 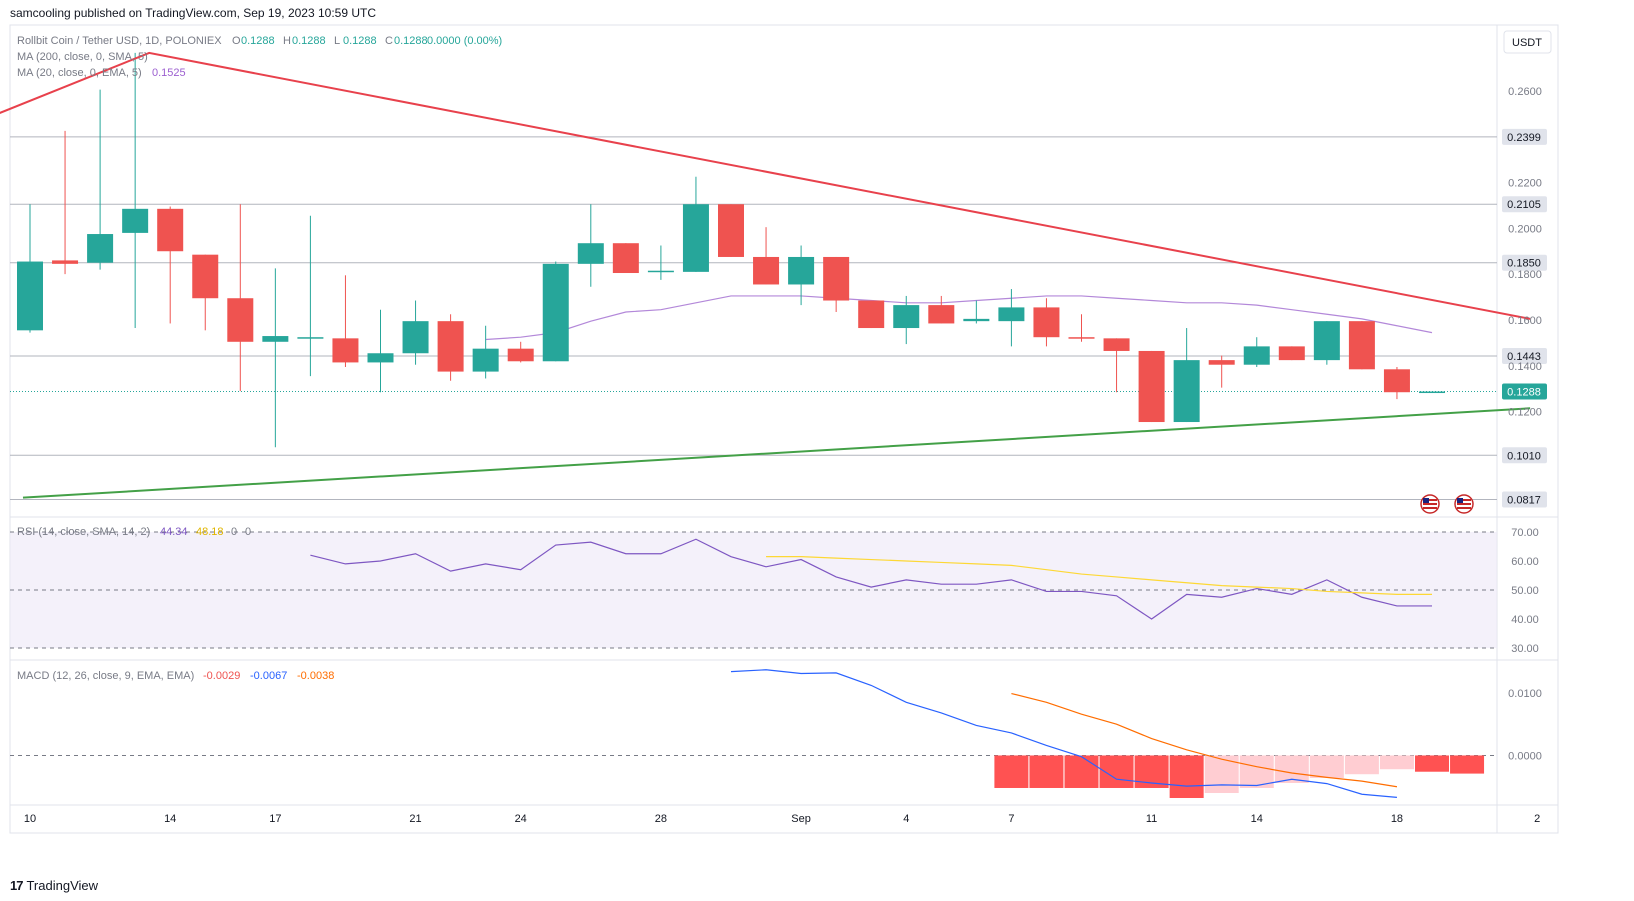 I want to click on tradingview-logo-icon: 17, so click(x=17, y=885).